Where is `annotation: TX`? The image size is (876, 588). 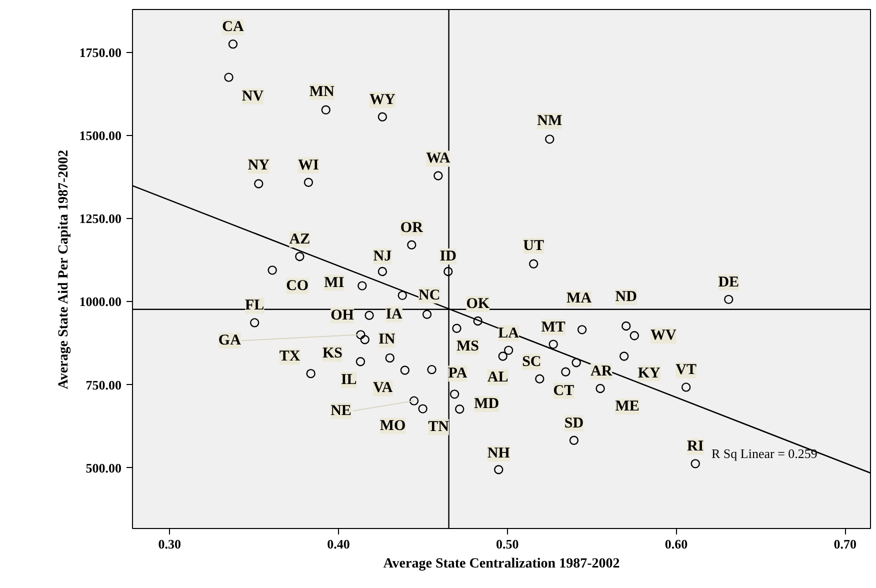 annotation: TX is located at coordinates (289, 356).